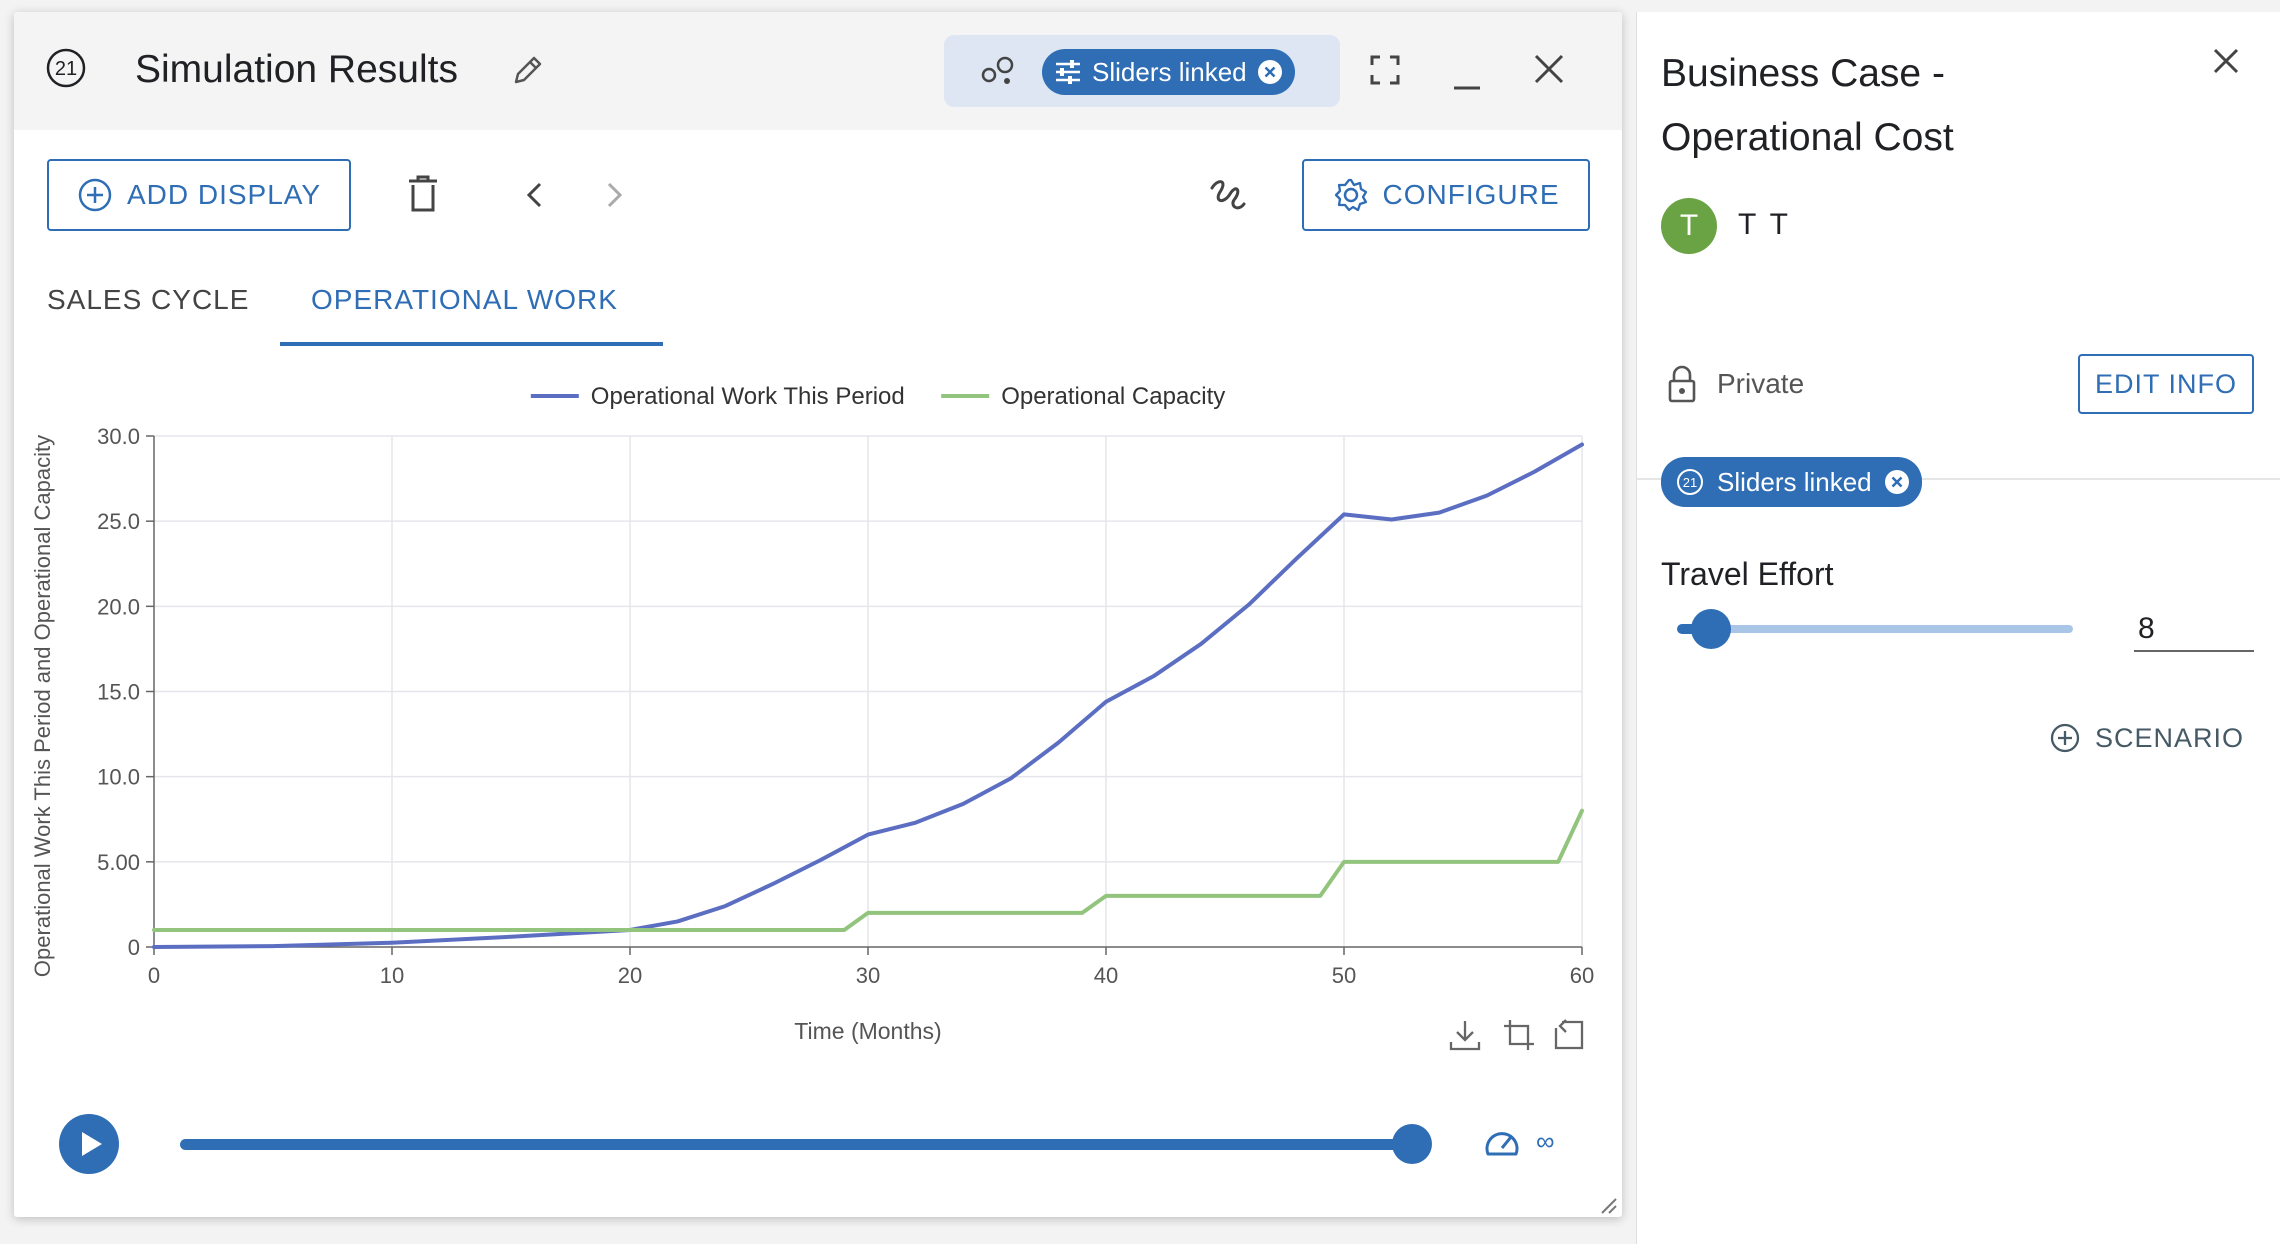  I want to click on y-tick-label: 15.0, so click(118, 692).